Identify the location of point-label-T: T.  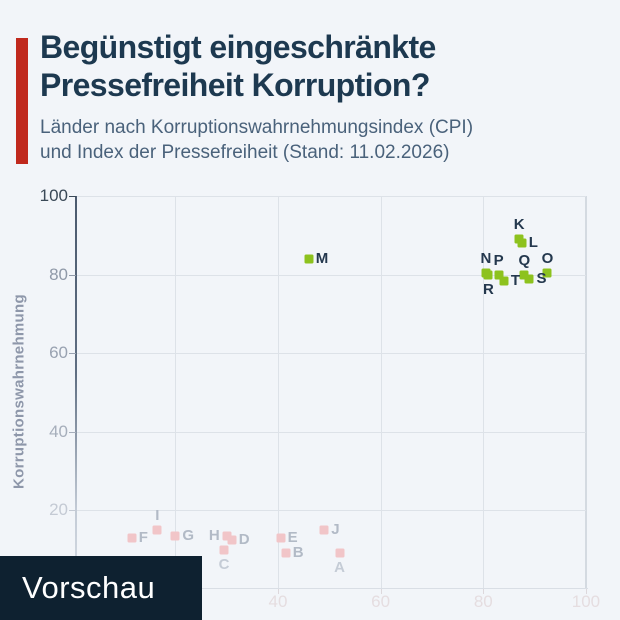
(515, 280).